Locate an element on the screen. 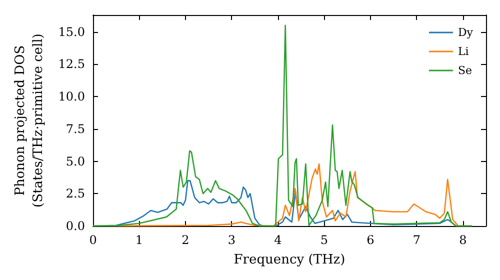  y-tick-label: 7.5 is located at coordinates (75, 129).